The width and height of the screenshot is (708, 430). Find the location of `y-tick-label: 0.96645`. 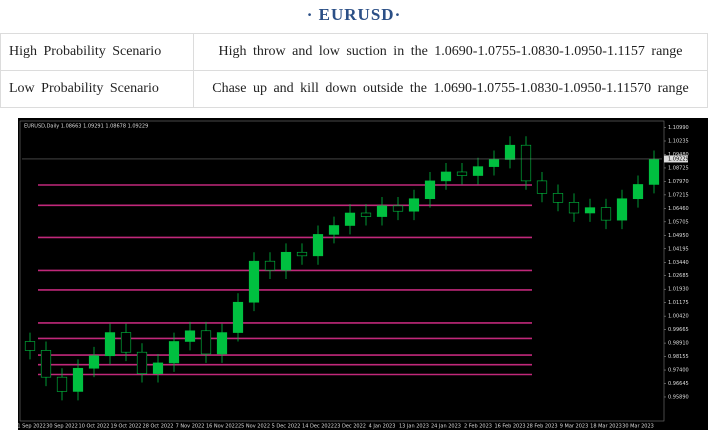

y-tick-label: 0.96645 is located at coordinates (678, 384).